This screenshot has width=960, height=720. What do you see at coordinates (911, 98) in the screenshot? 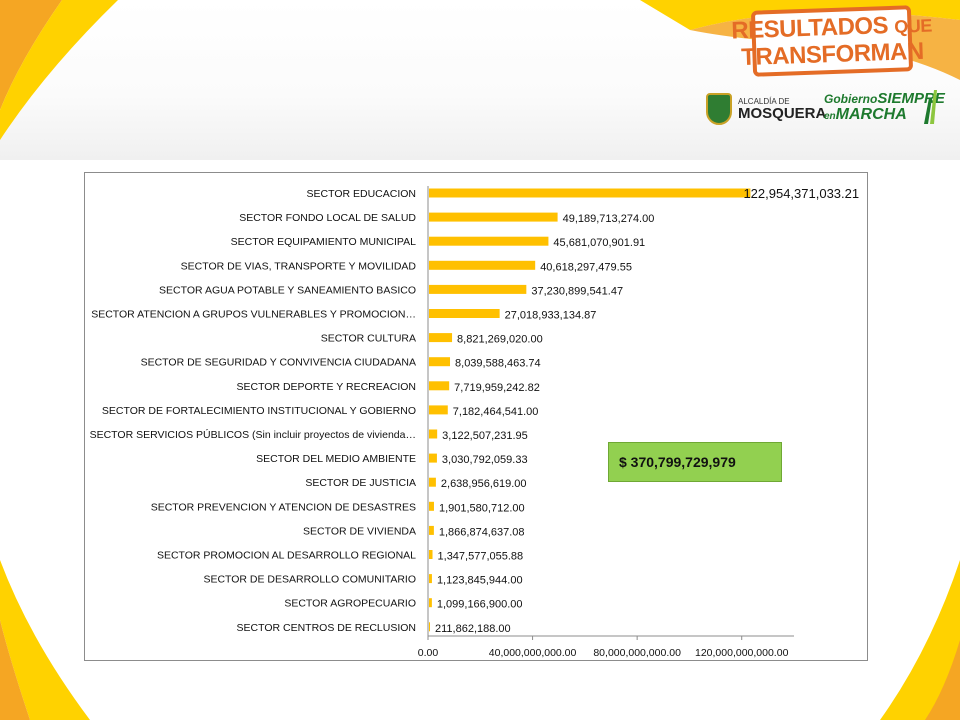
I see `siempre-label: SIEMPRE` at bounding box center [911, 98].